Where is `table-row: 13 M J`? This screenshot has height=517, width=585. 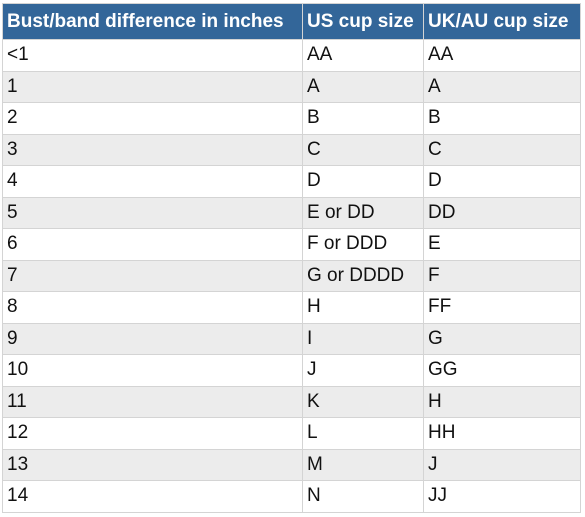
table-row: 13 M J is located at coordinates (291, 464).